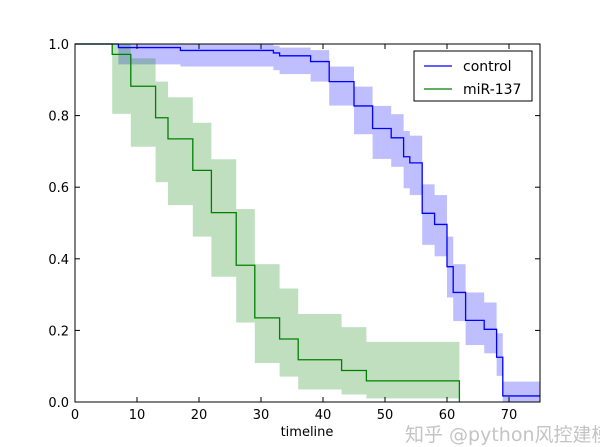 The width and height of the screenshot is (600, 447). I want to click on x-tick-label: 20, so click(199, 415).